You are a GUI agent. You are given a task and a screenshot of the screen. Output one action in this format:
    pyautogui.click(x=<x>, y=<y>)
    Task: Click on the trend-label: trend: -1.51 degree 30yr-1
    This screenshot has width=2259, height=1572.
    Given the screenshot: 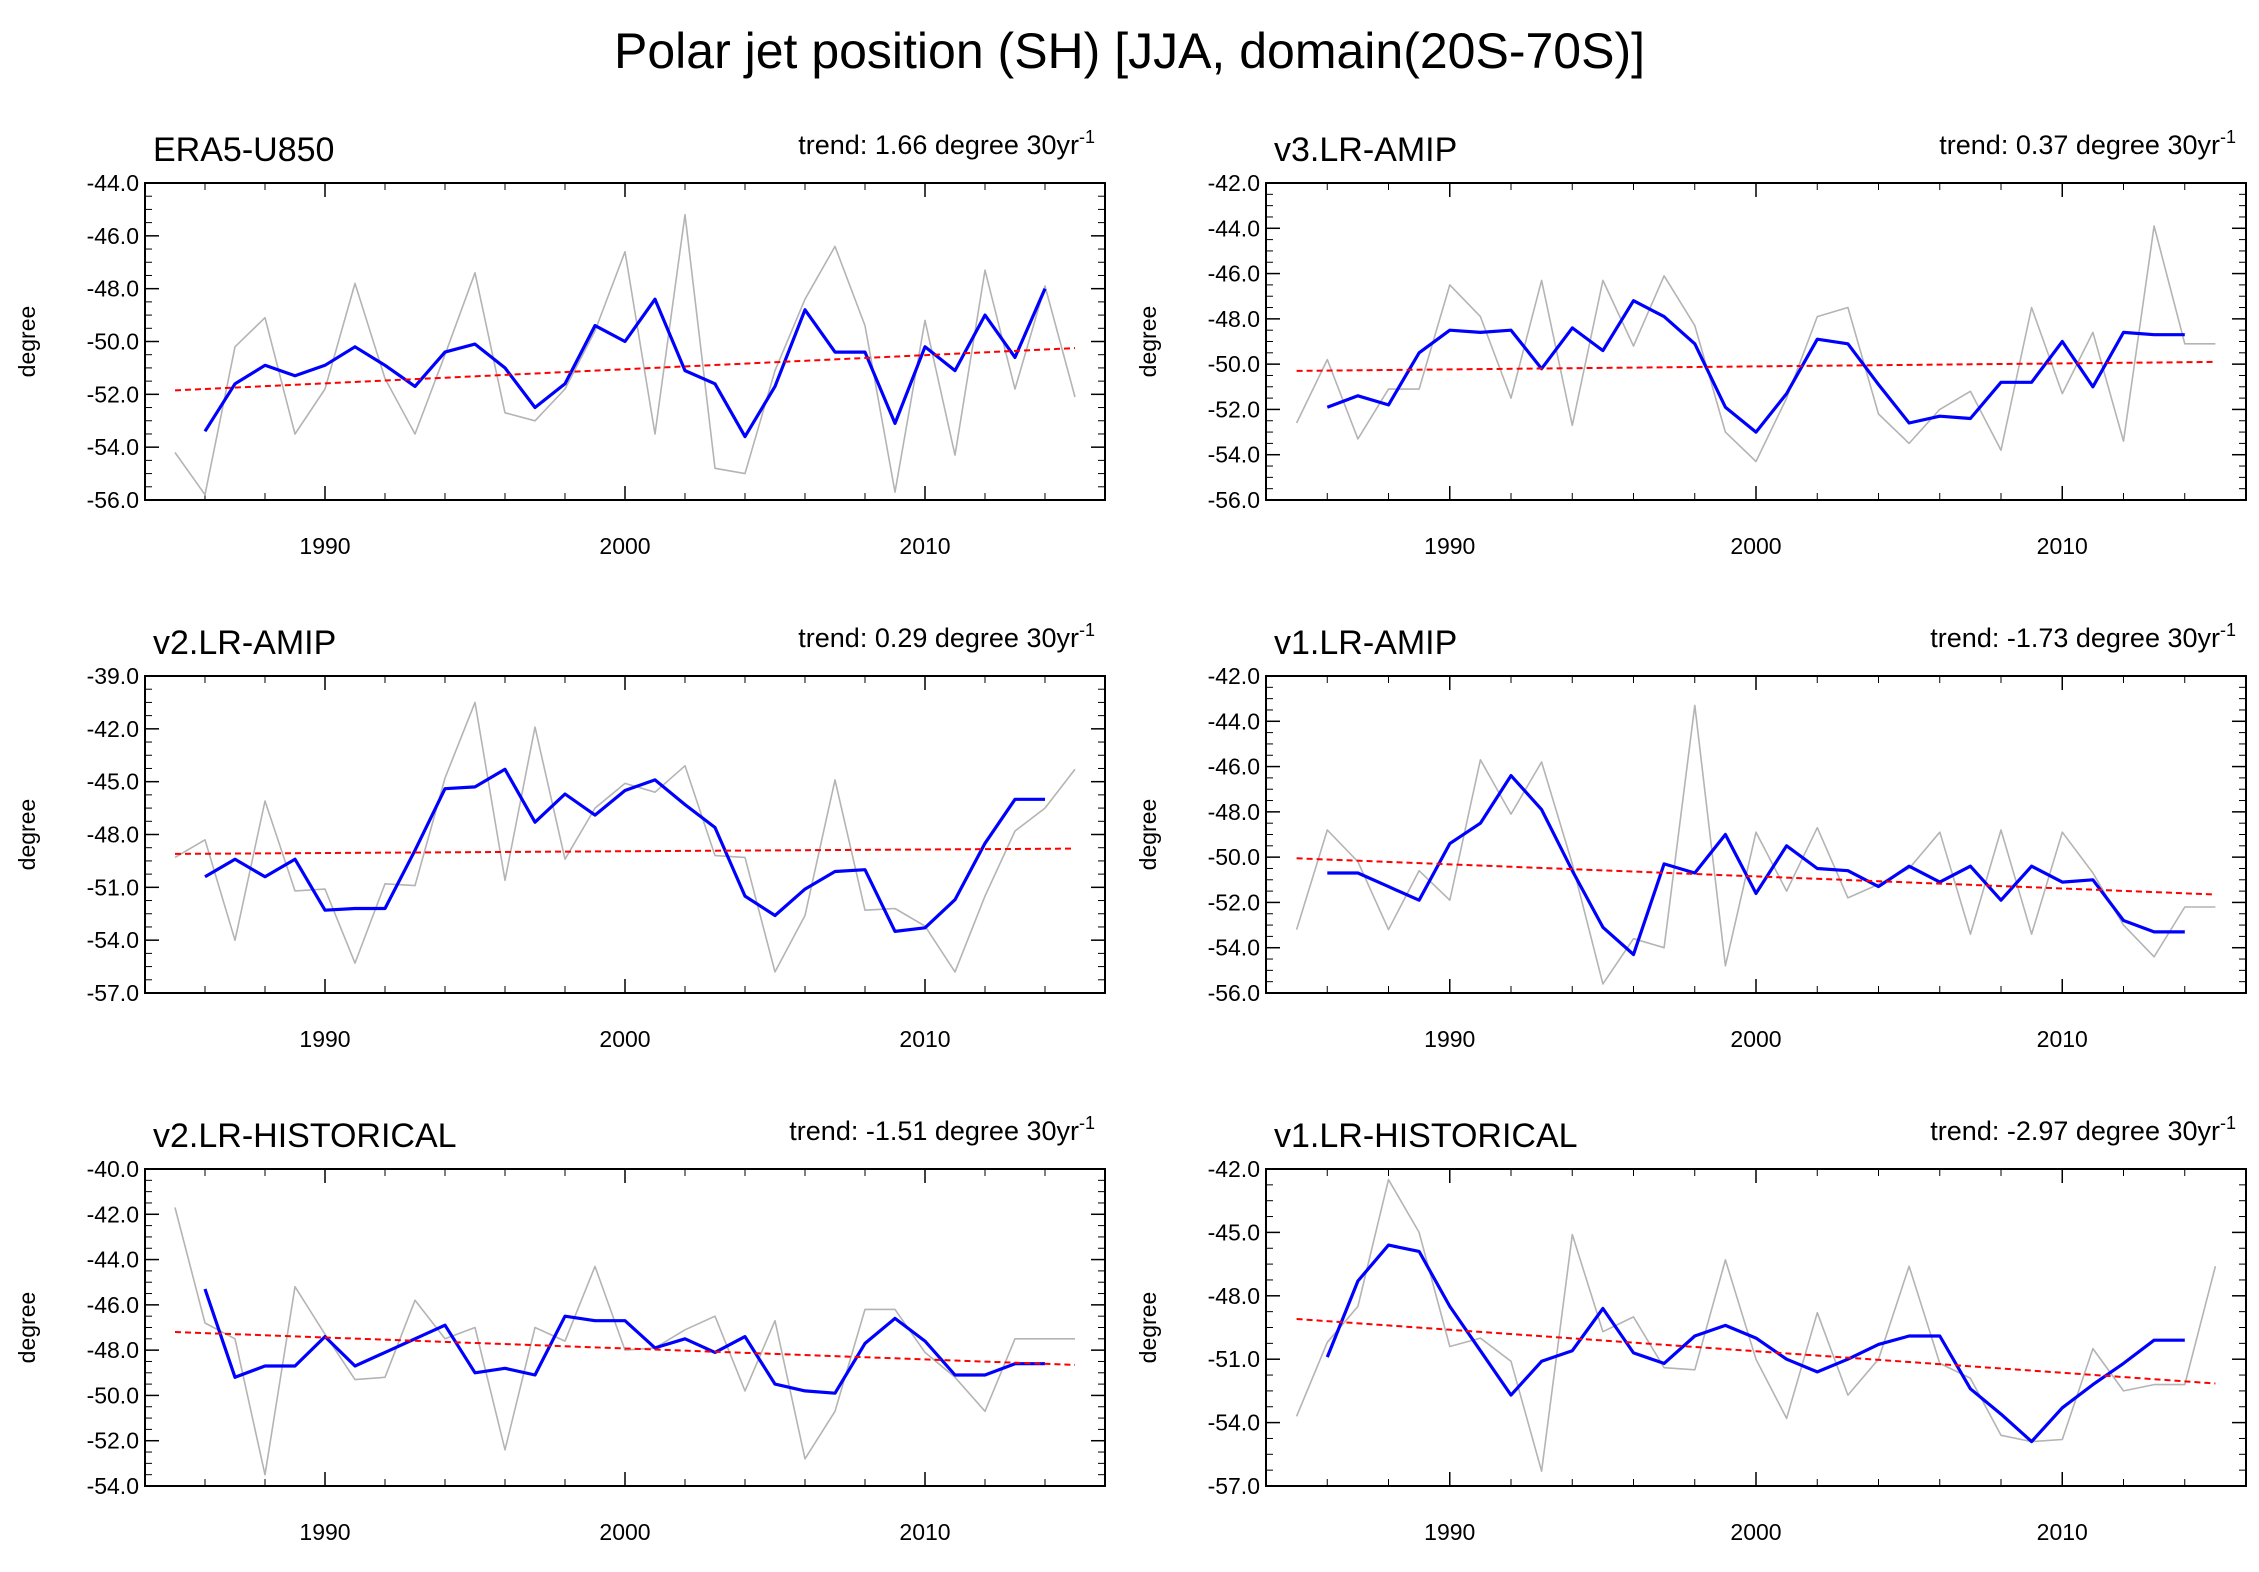 What is the action you would take?
    pyautogui.click(x=942, y=1129)
    